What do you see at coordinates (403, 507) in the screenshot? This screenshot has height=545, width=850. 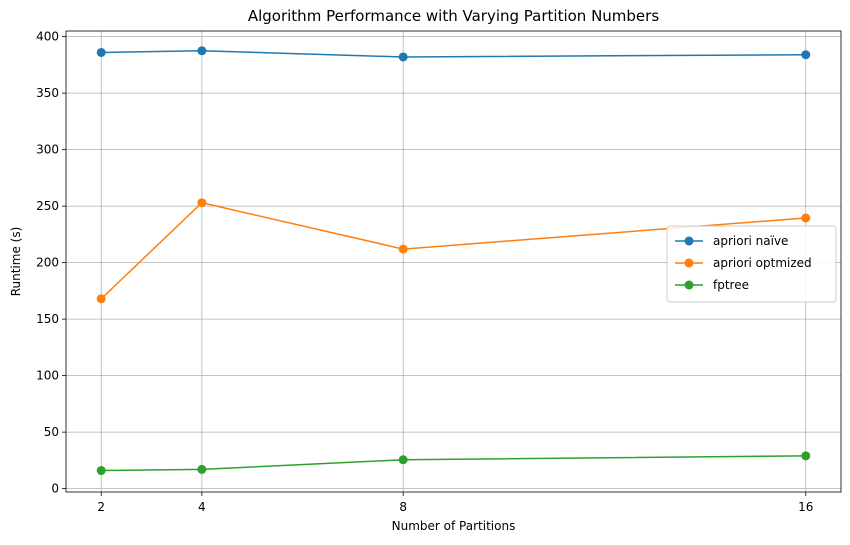 I see `x-tick-label: 8` at bounding box center [403, 507].